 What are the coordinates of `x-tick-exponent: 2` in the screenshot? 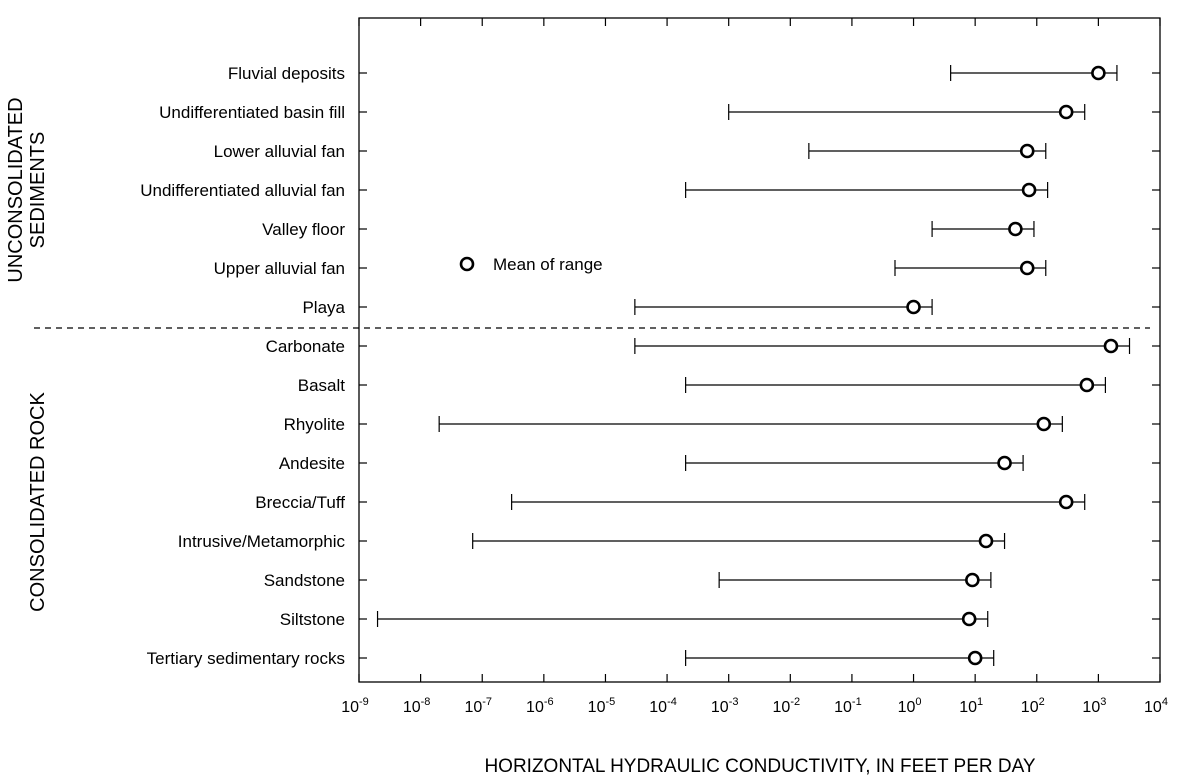 It's located at (1042, 702).